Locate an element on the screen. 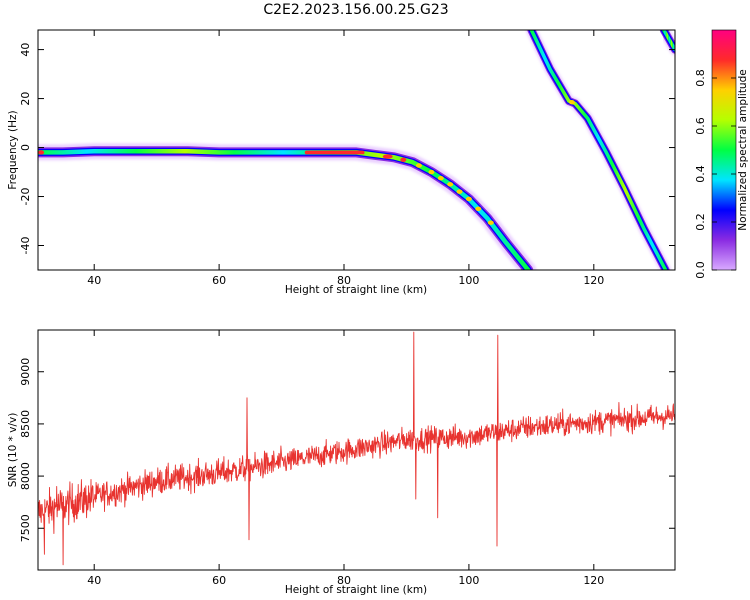  colorbar-tick-label: 0.4 is located at coordinates (700, 174).